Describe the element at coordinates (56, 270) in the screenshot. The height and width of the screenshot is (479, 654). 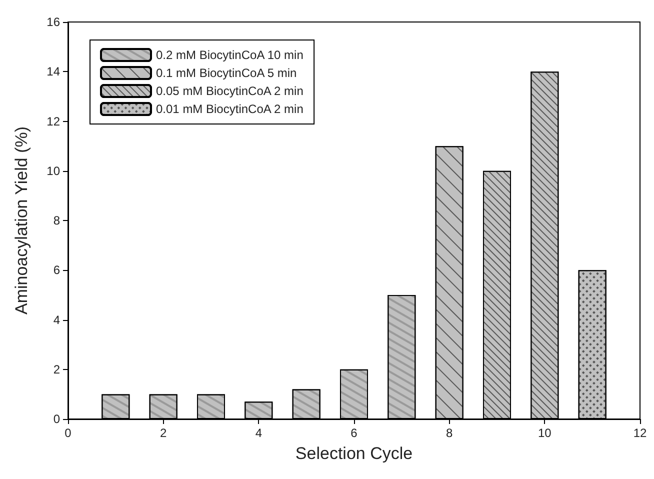
I see `y-tick-label: 6` at that location.